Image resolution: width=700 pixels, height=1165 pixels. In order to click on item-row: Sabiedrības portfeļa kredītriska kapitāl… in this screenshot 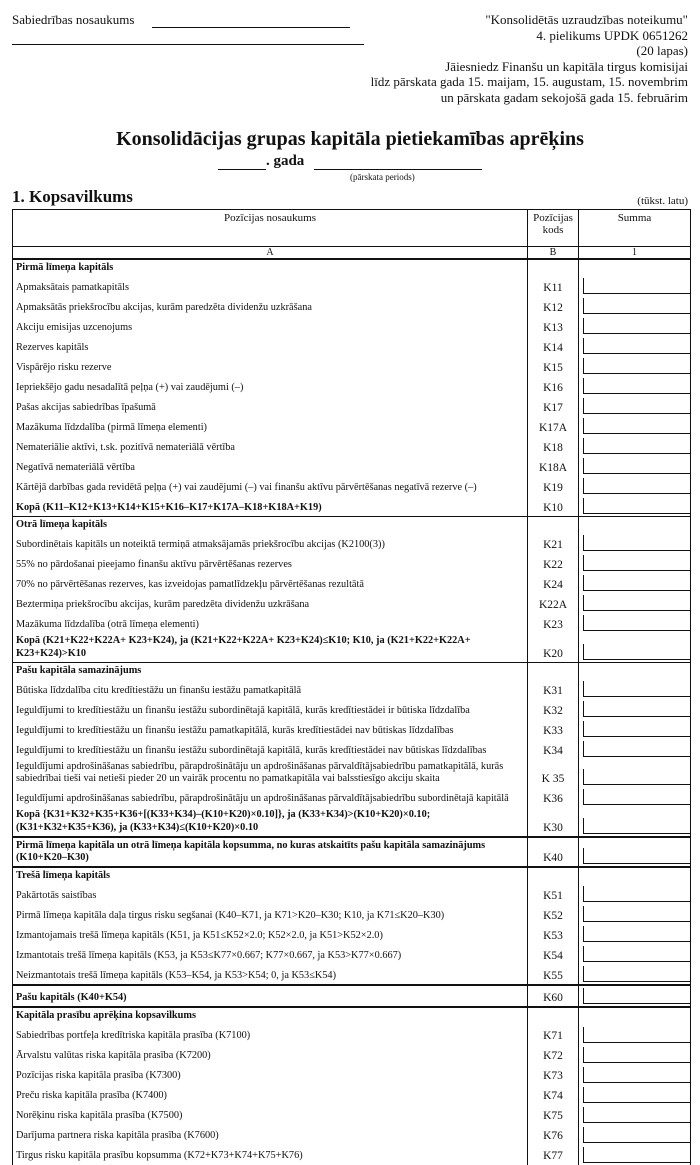, I will do `click(351, 1034)`.